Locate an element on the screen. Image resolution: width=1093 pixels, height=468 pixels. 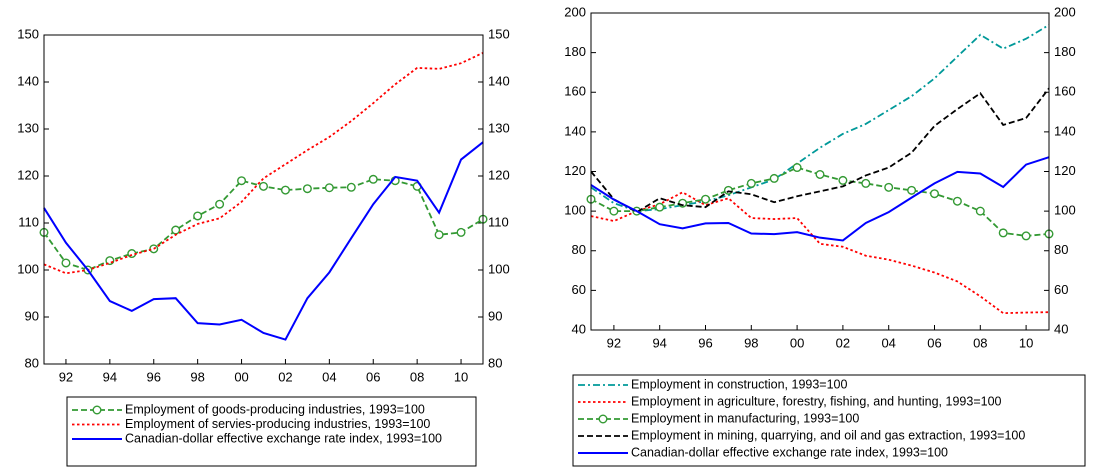
y2-tick-label: 40 is located at coordinates (1061, 328).